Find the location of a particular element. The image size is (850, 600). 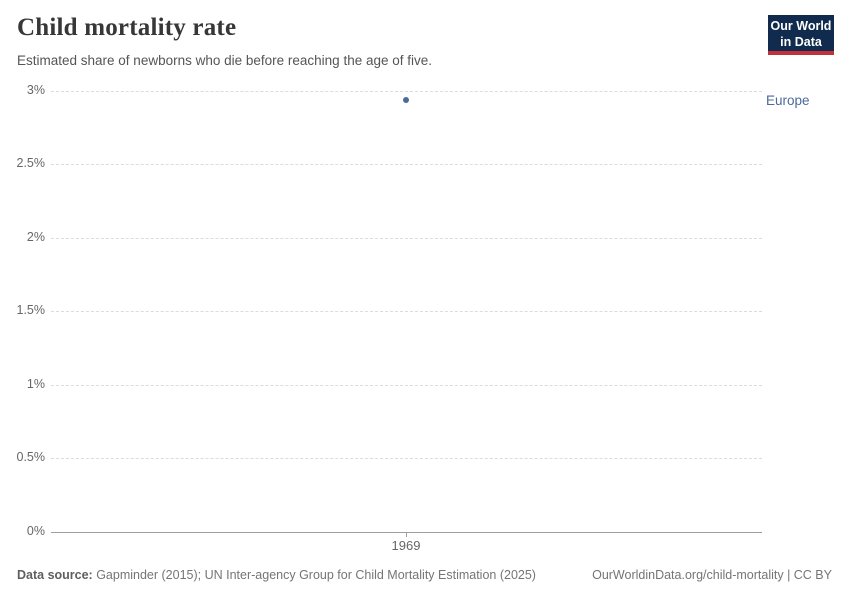

owid-logo: Our World in Data is located at coordinates (801, 35).